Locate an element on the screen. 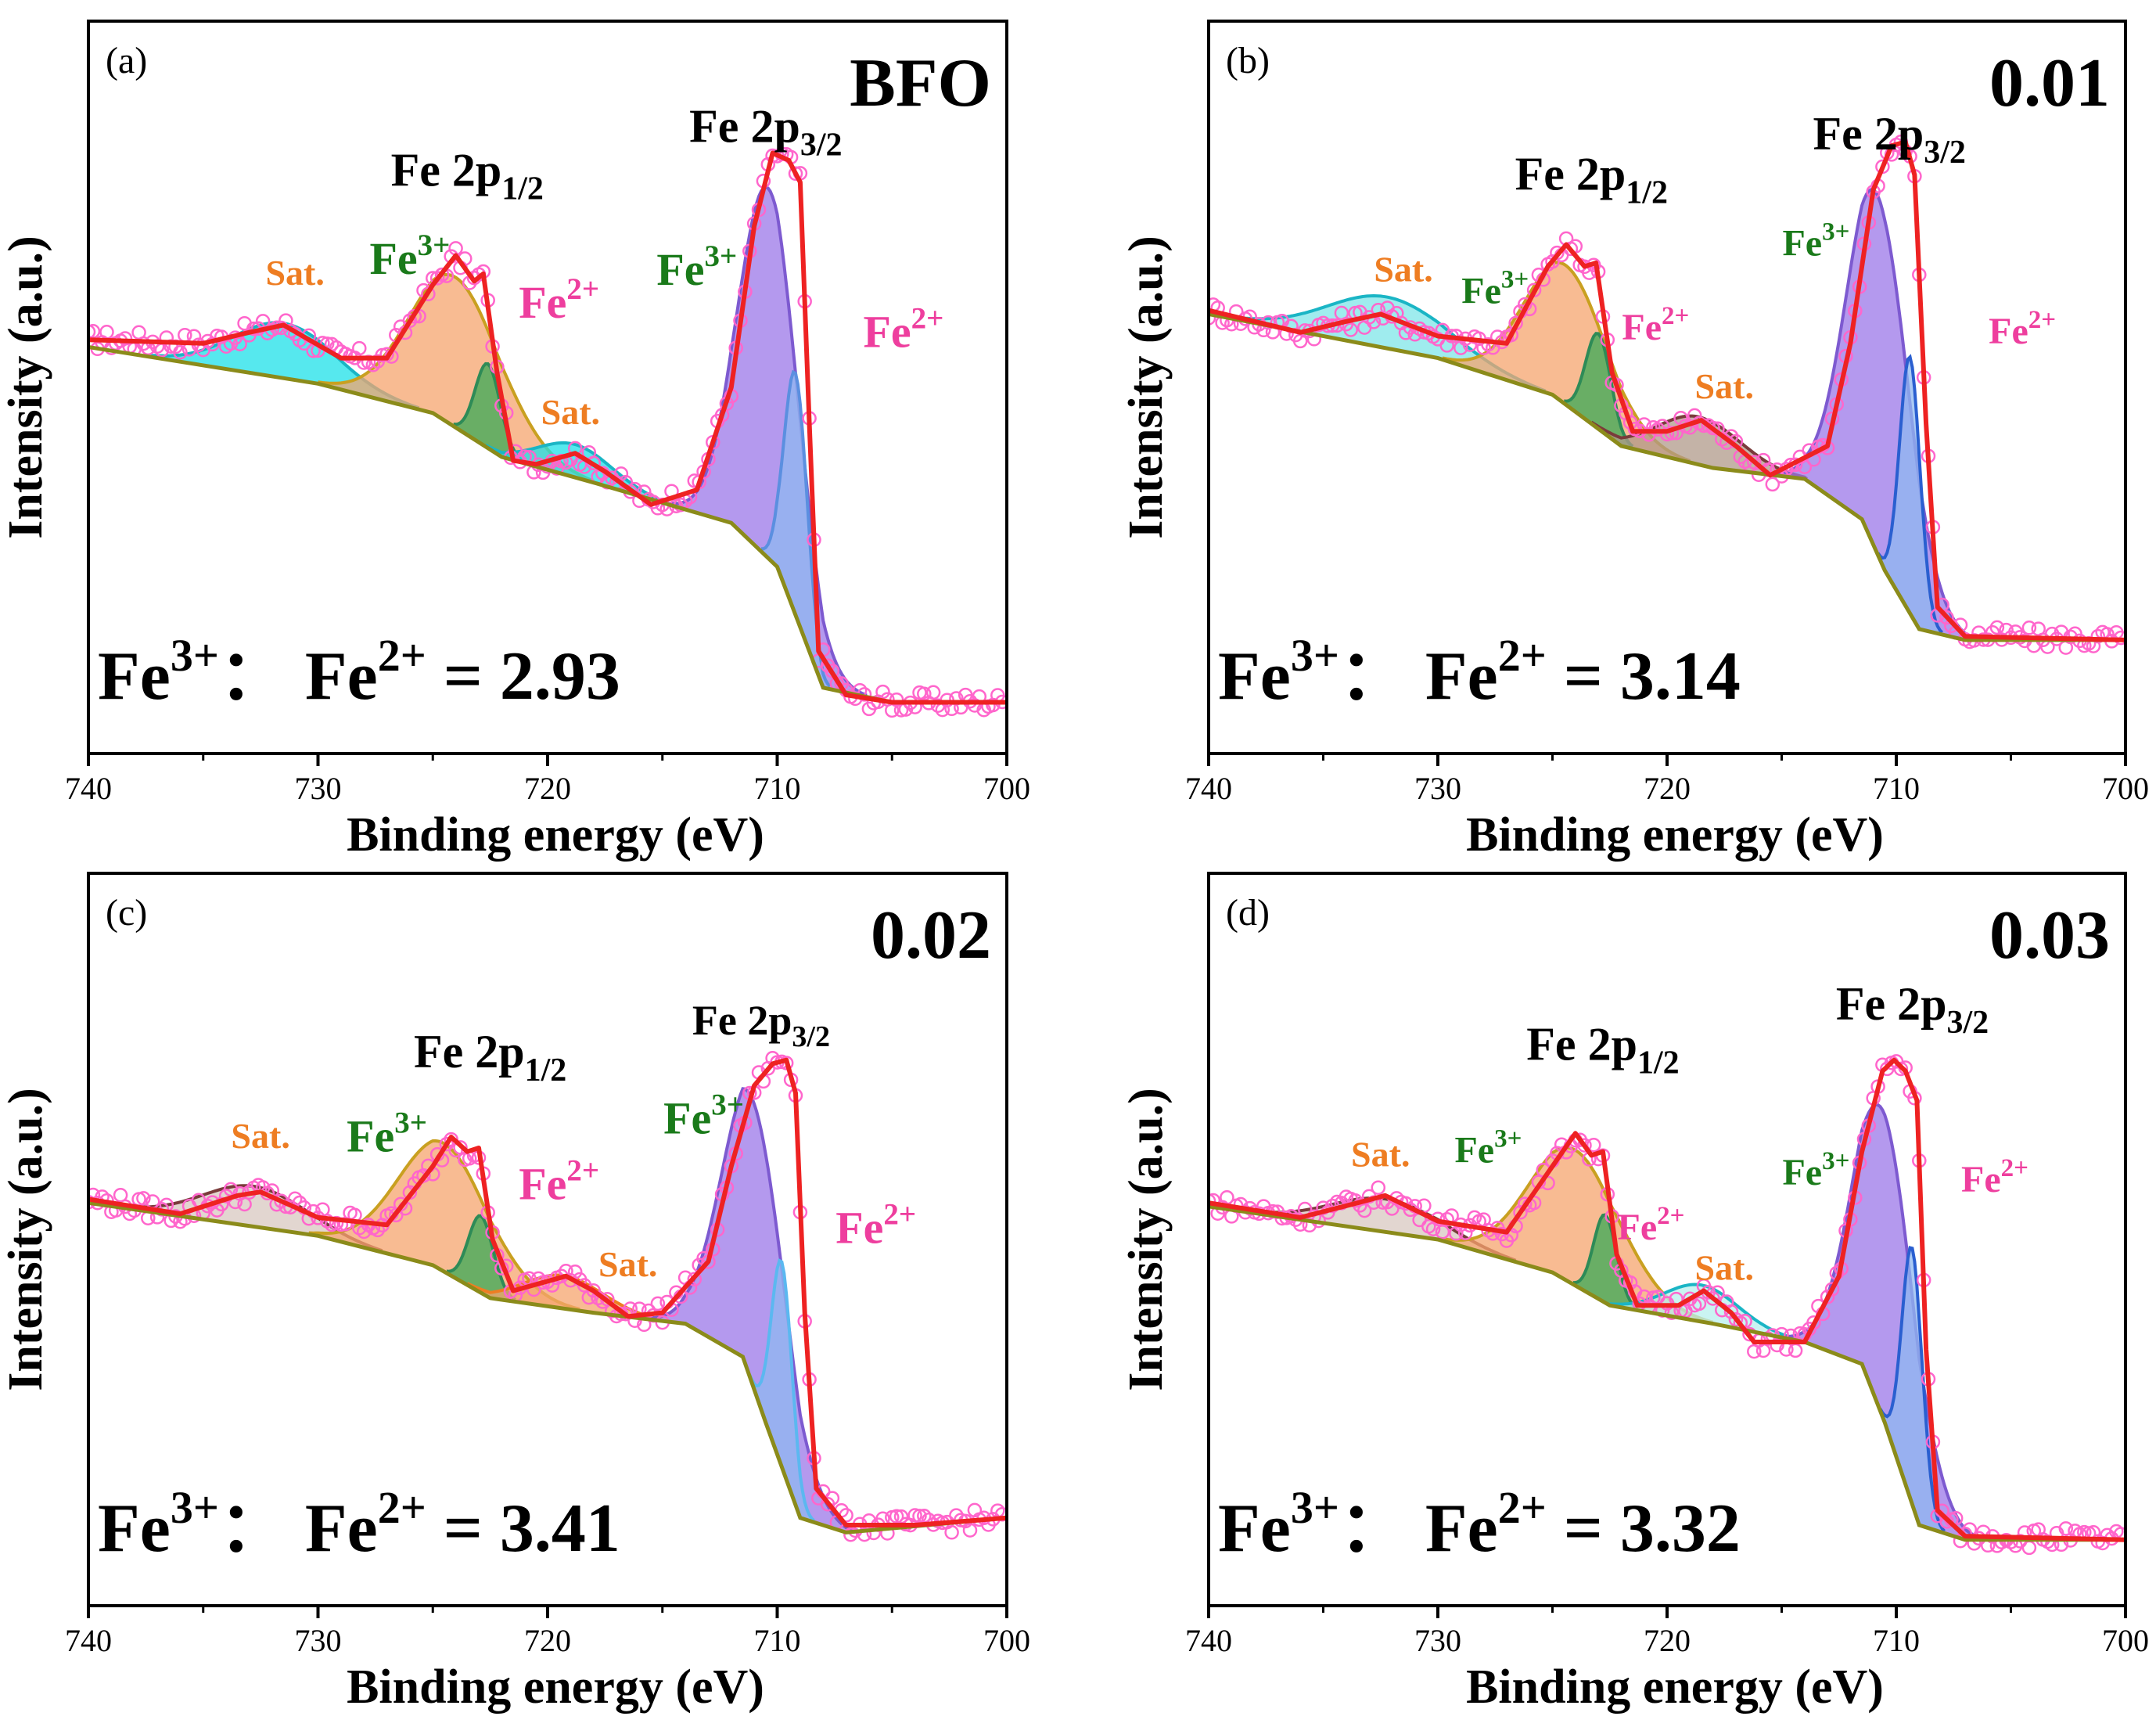 This screenshot has height=1727, width=2156. panel-label: (d) is located at coordinates (1248, 913).